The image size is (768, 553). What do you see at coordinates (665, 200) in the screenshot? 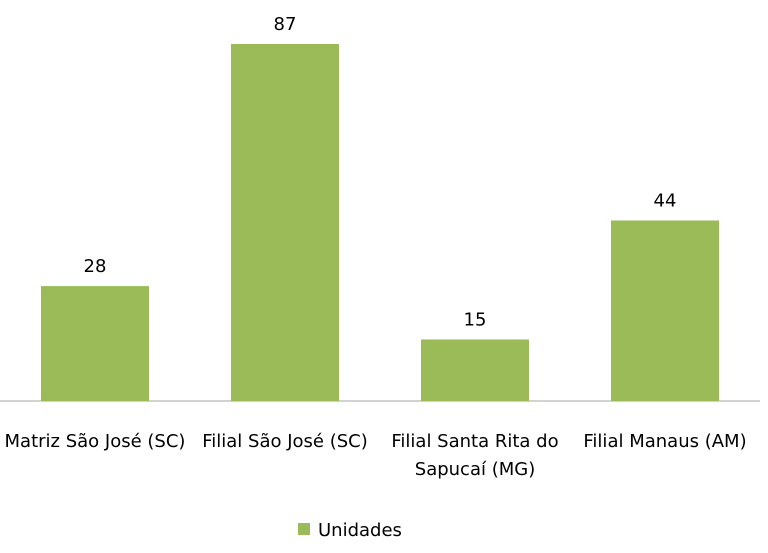
I see `value-label: 44` at bounding box center [665, 200].